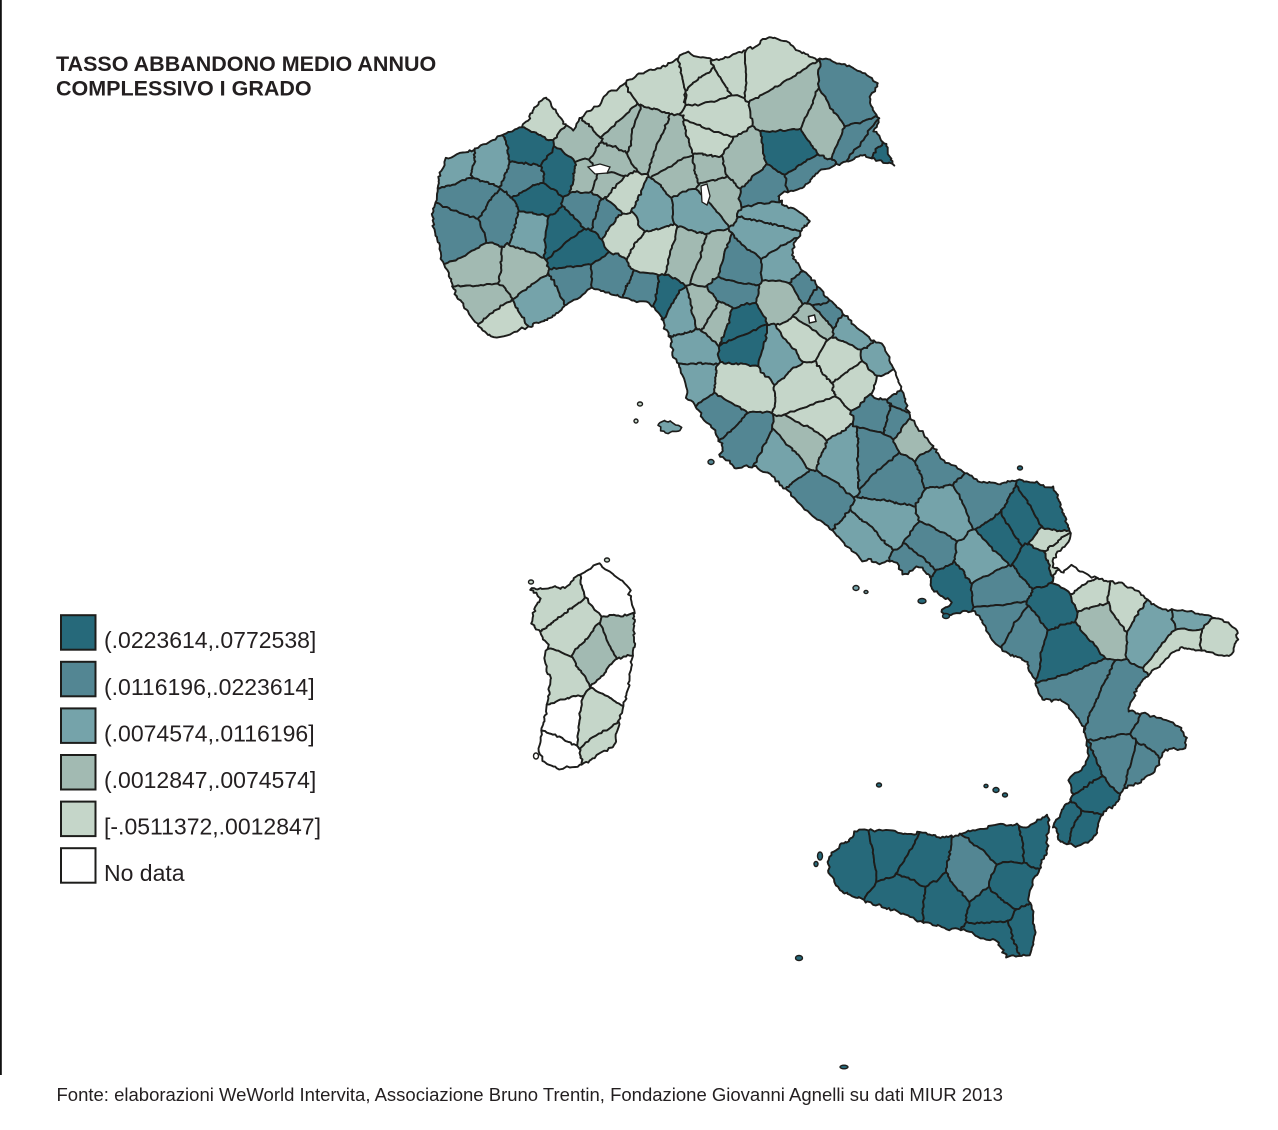 The width and height of the screenshot is (1278, 1130). I want to click on svg-text: No data, so click(144, 873).